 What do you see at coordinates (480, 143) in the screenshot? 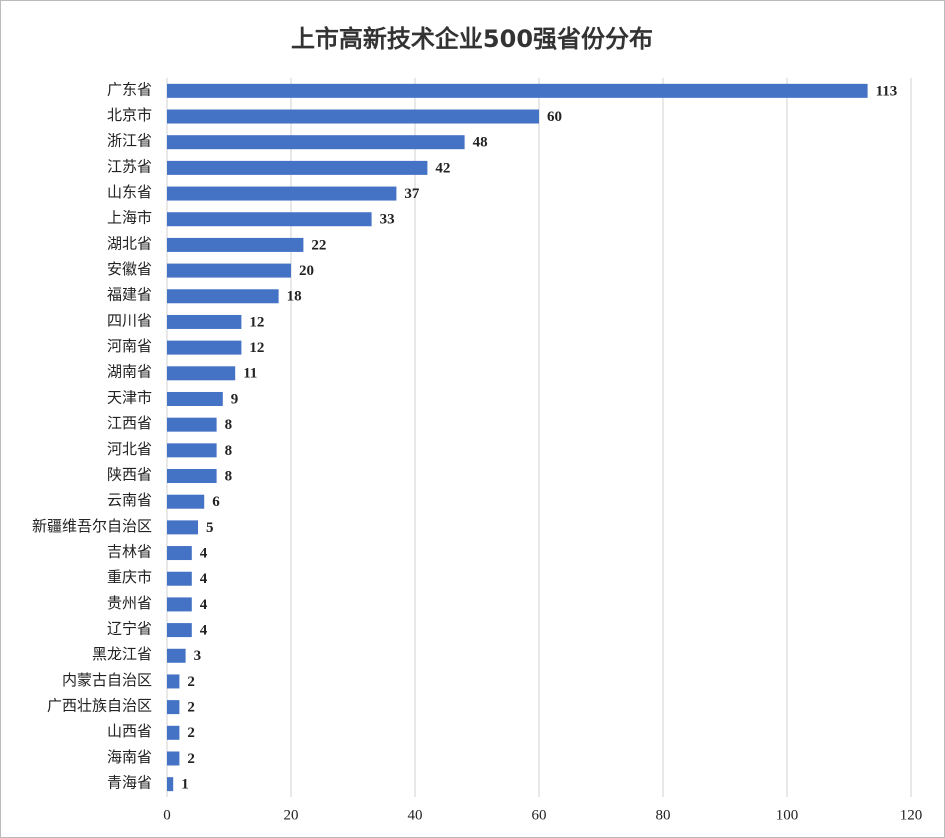
I see `value-label: 48` at bounding box center [480, 143].